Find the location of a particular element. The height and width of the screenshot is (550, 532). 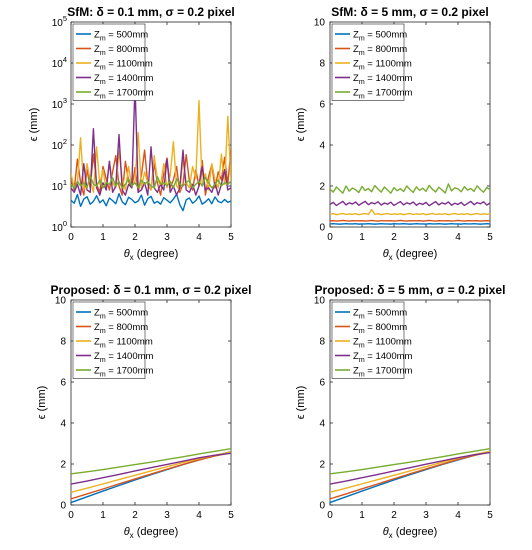

x-tick-label: 4 is located at coordinates (458, 237).